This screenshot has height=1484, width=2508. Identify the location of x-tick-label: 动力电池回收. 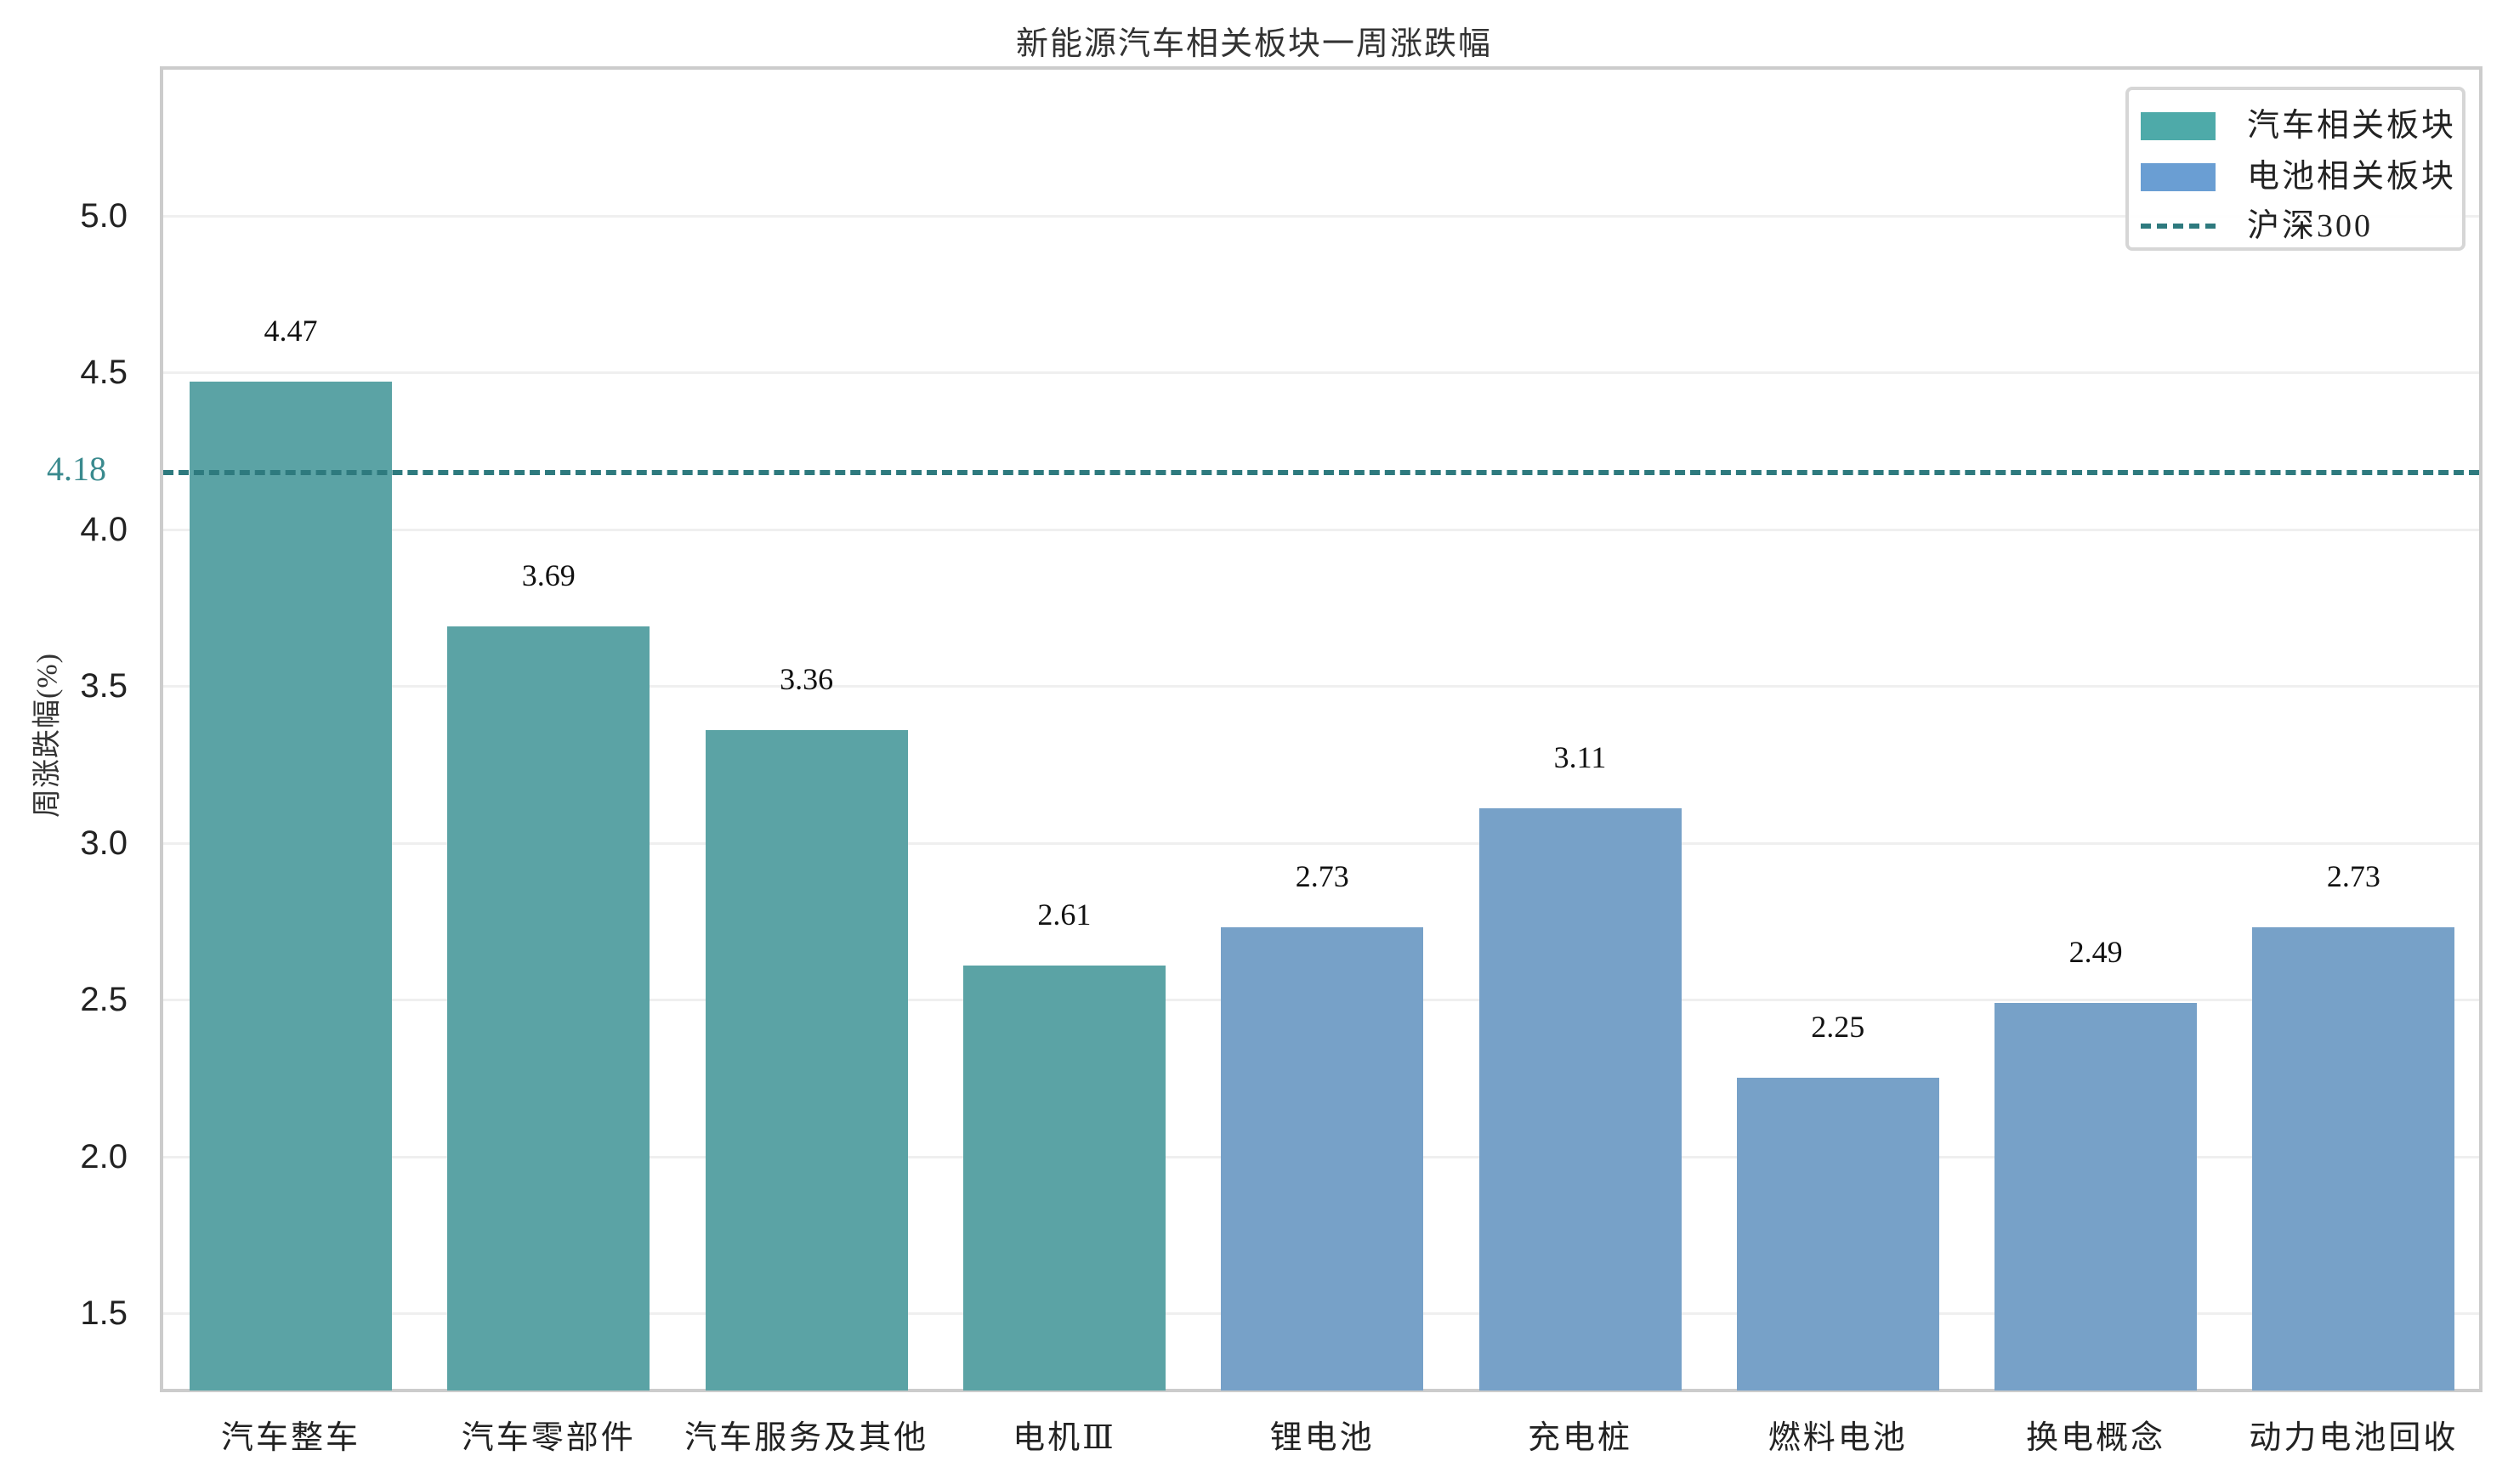
(2354, 1438).